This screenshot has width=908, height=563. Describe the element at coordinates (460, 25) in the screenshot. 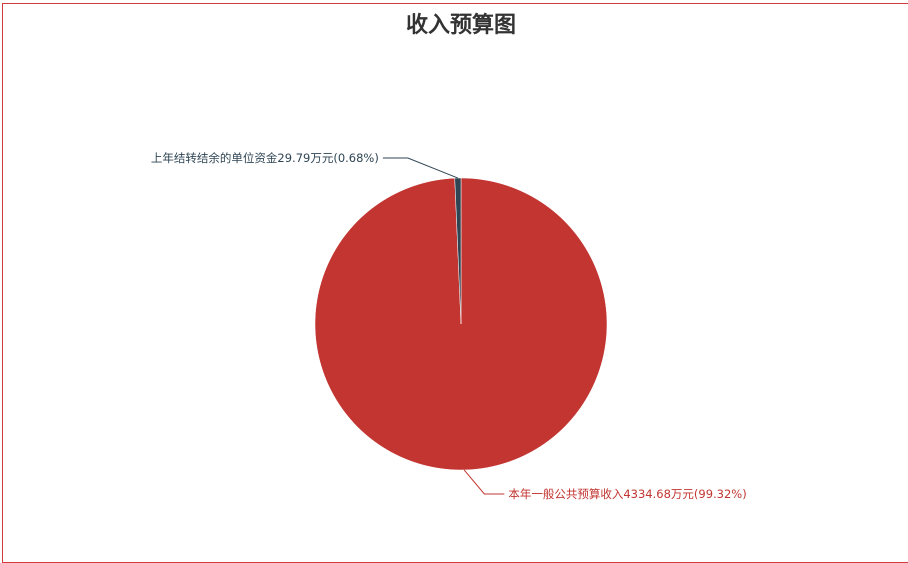

I see `chart-title: 收入预算图` at that location.